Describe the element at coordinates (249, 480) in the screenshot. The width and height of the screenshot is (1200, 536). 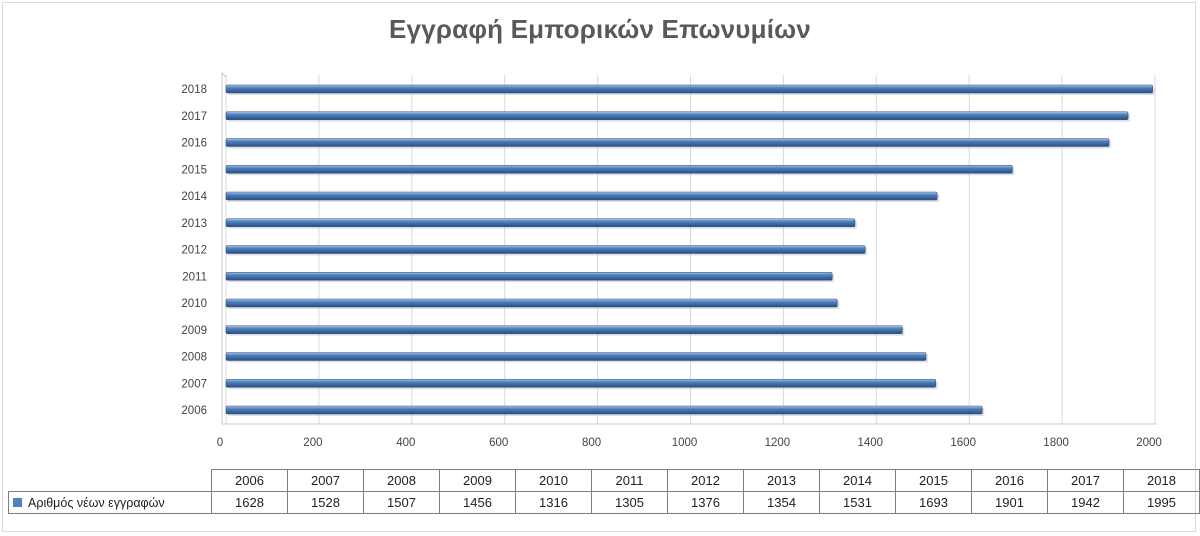
I see `data-table-year-cell: 2006` at that location.